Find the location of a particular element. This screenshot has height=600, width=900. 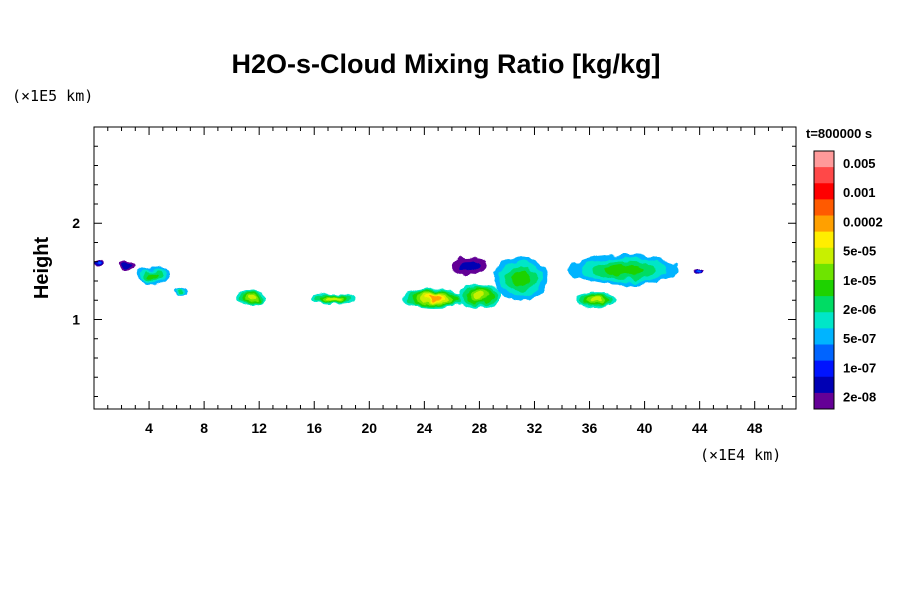

colorbar-label: 2e-08 is located at coordinates (859, 397).